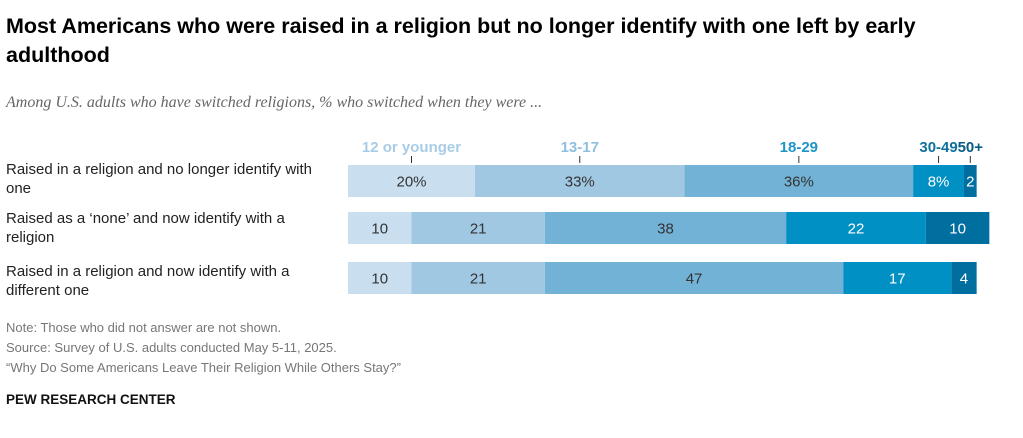 The height and width of the screenshot is (438, 1023). I want to click on data-label: 4, so click(964, 279).